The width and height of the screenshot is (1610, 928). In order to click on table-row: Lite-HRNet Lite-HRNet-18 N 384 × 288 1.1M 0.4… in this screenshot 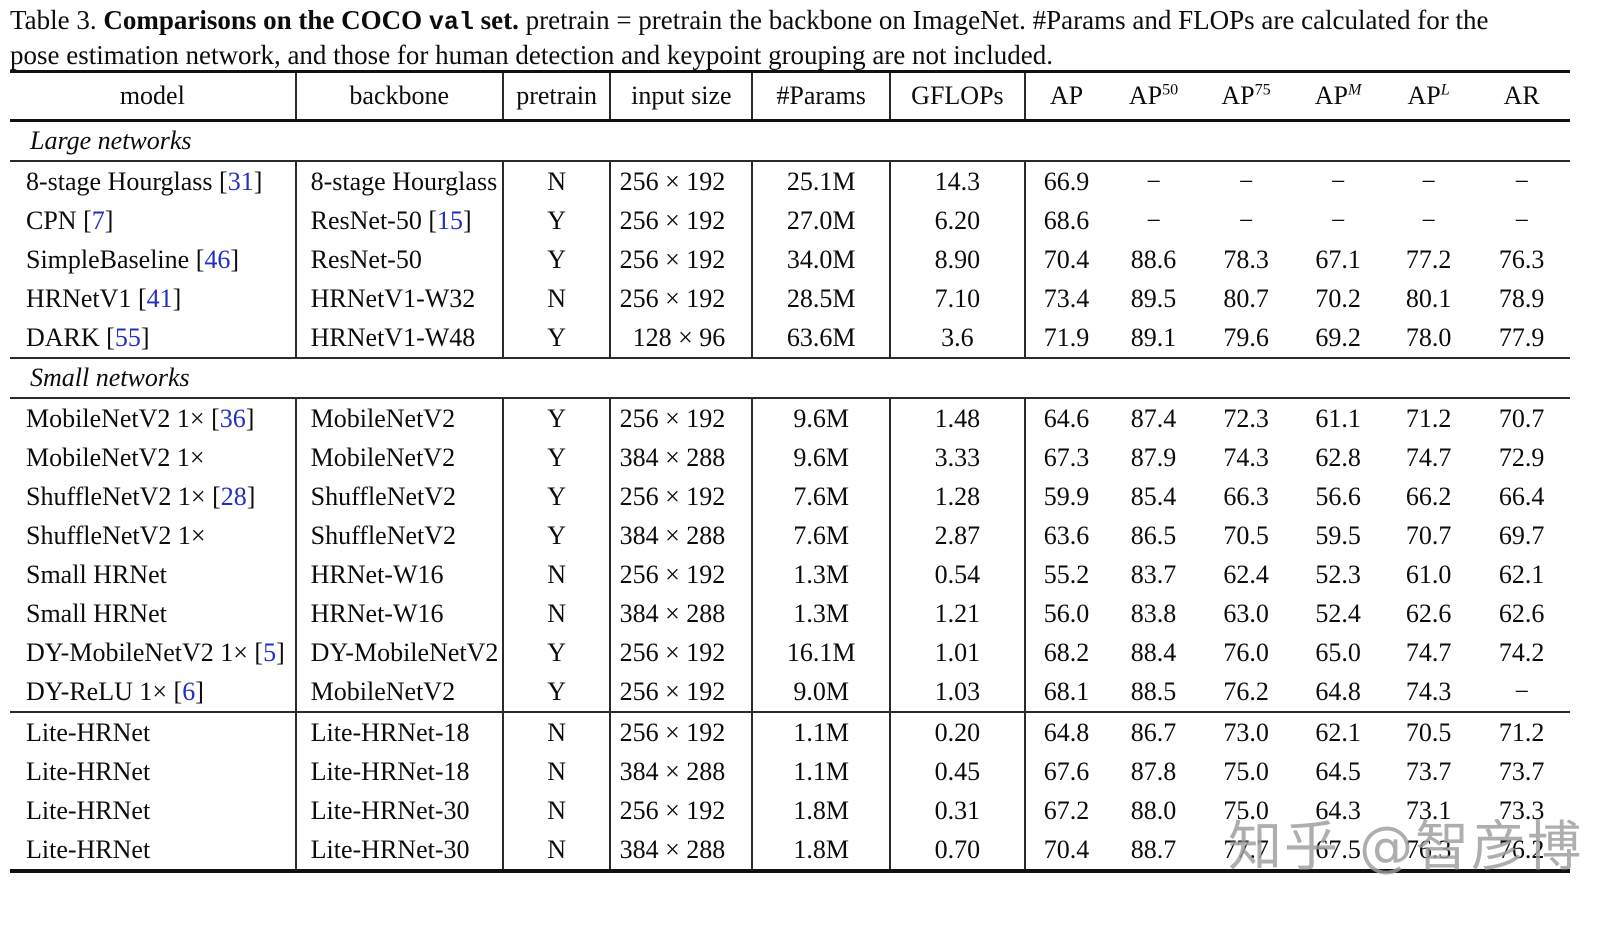, I will do `click(790, 771)`.